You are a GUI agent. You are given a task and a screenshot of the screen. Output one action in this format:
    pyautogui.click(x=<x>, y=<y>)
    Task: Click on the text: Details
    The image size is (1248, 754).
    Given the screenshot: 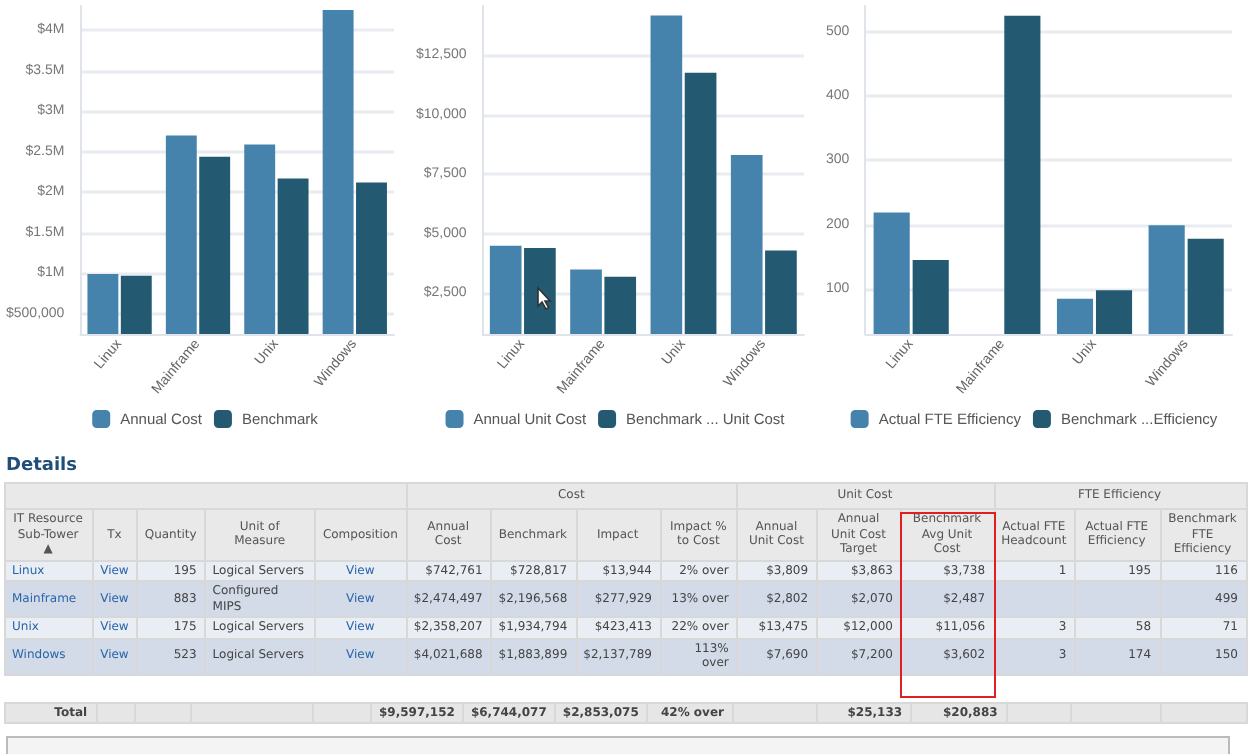 What is the action you would take?
    pyautogui.click(x=42, y=466)
    